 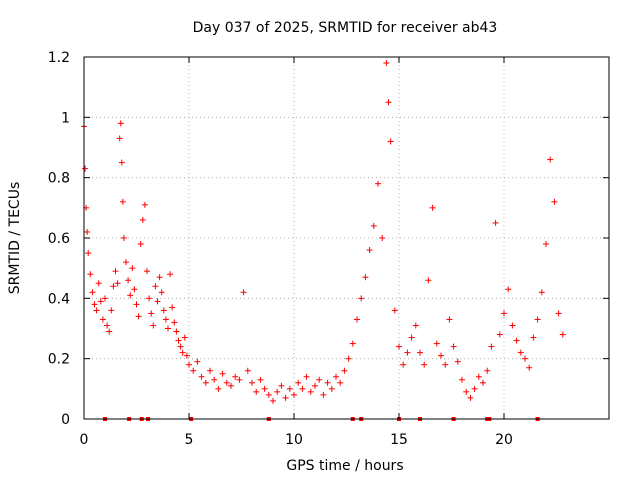 I want to click on y-axis-label: SRMTID / TECUs, so click(x=15, y=238).